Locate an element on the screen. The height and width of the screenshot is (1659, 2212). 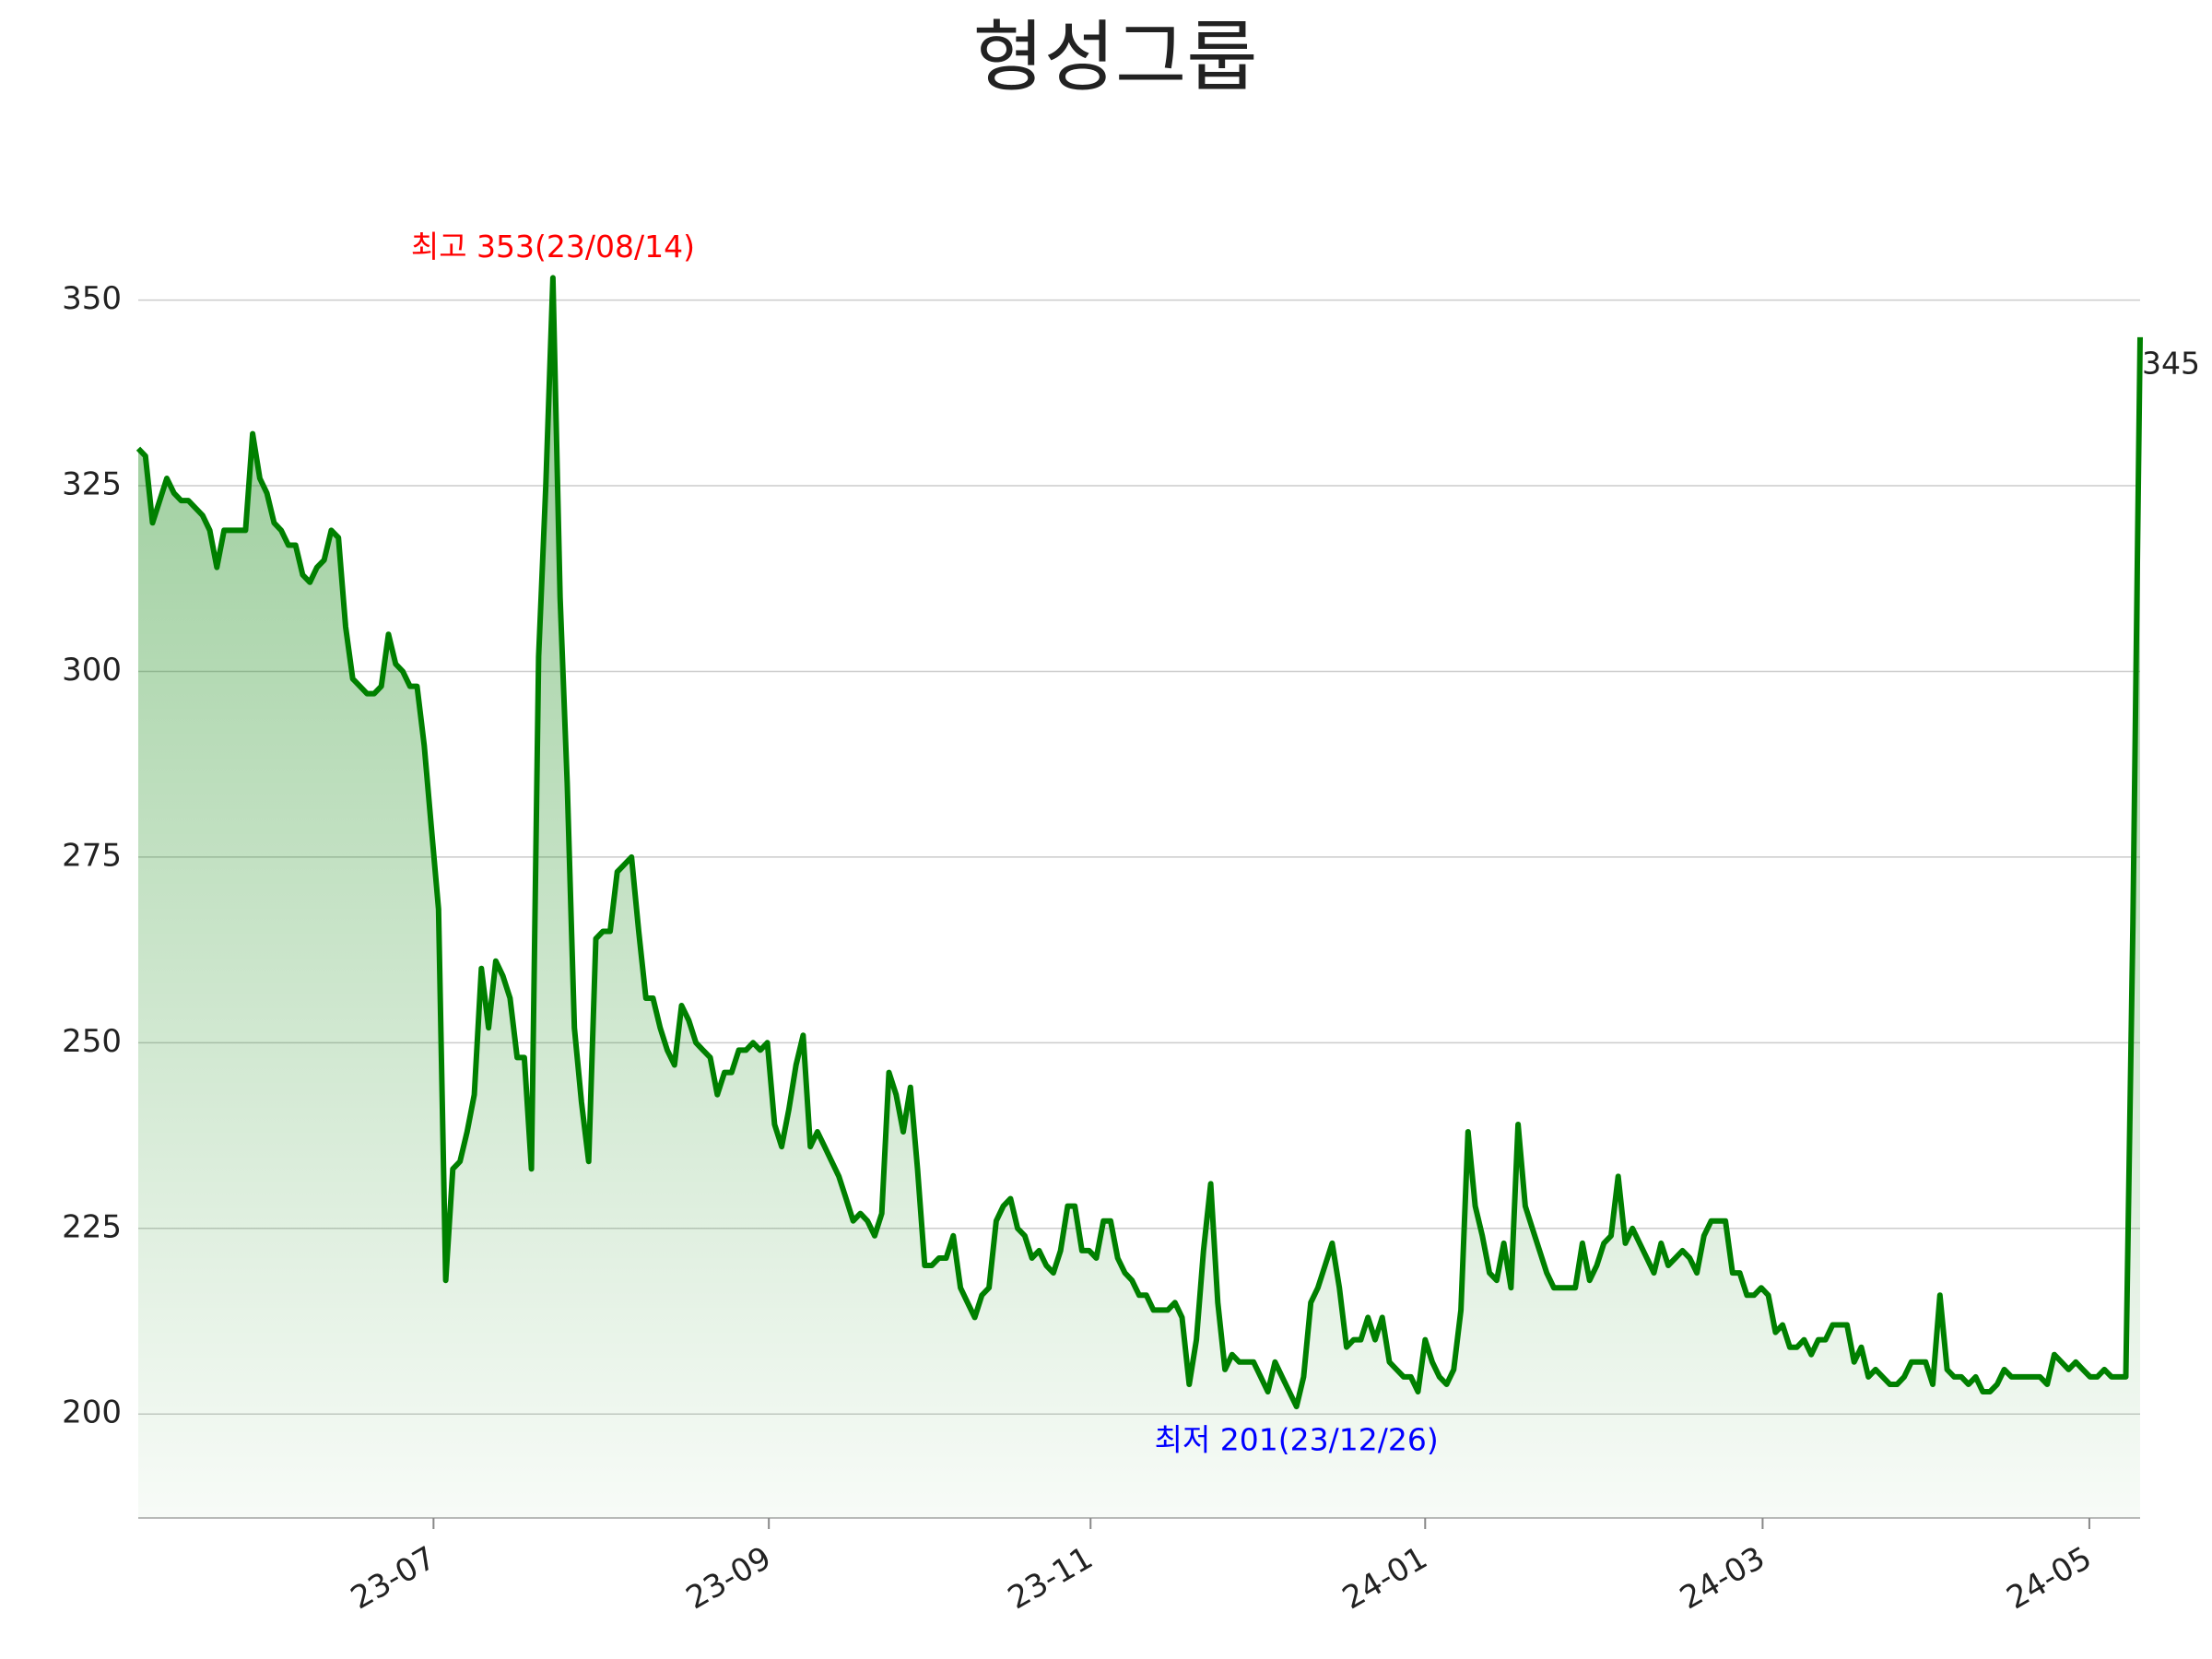
last-value-label: 345 is located at coordinates (2171, 363).